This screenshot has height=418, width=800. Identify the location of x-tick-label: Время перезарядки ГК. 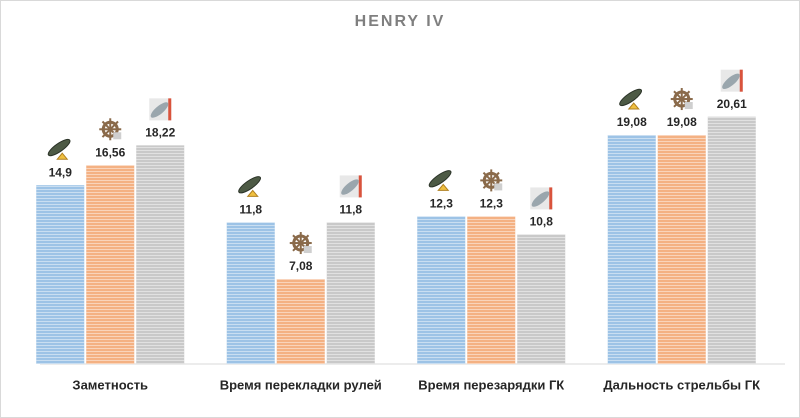
(491, 384).